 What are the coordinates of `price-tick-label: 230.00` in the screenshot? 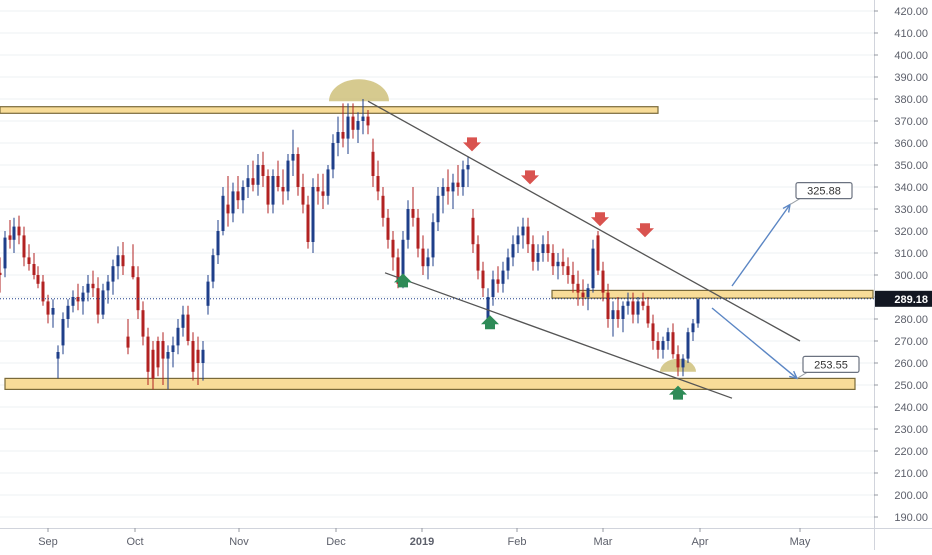 It's located at (911, 430).